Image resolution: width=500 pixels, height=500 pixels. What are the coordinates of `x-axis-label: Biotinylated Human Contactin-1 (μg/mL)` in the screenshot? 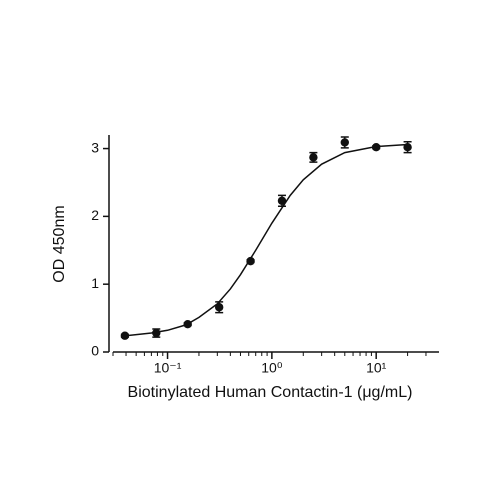 It's located at (270, 392).